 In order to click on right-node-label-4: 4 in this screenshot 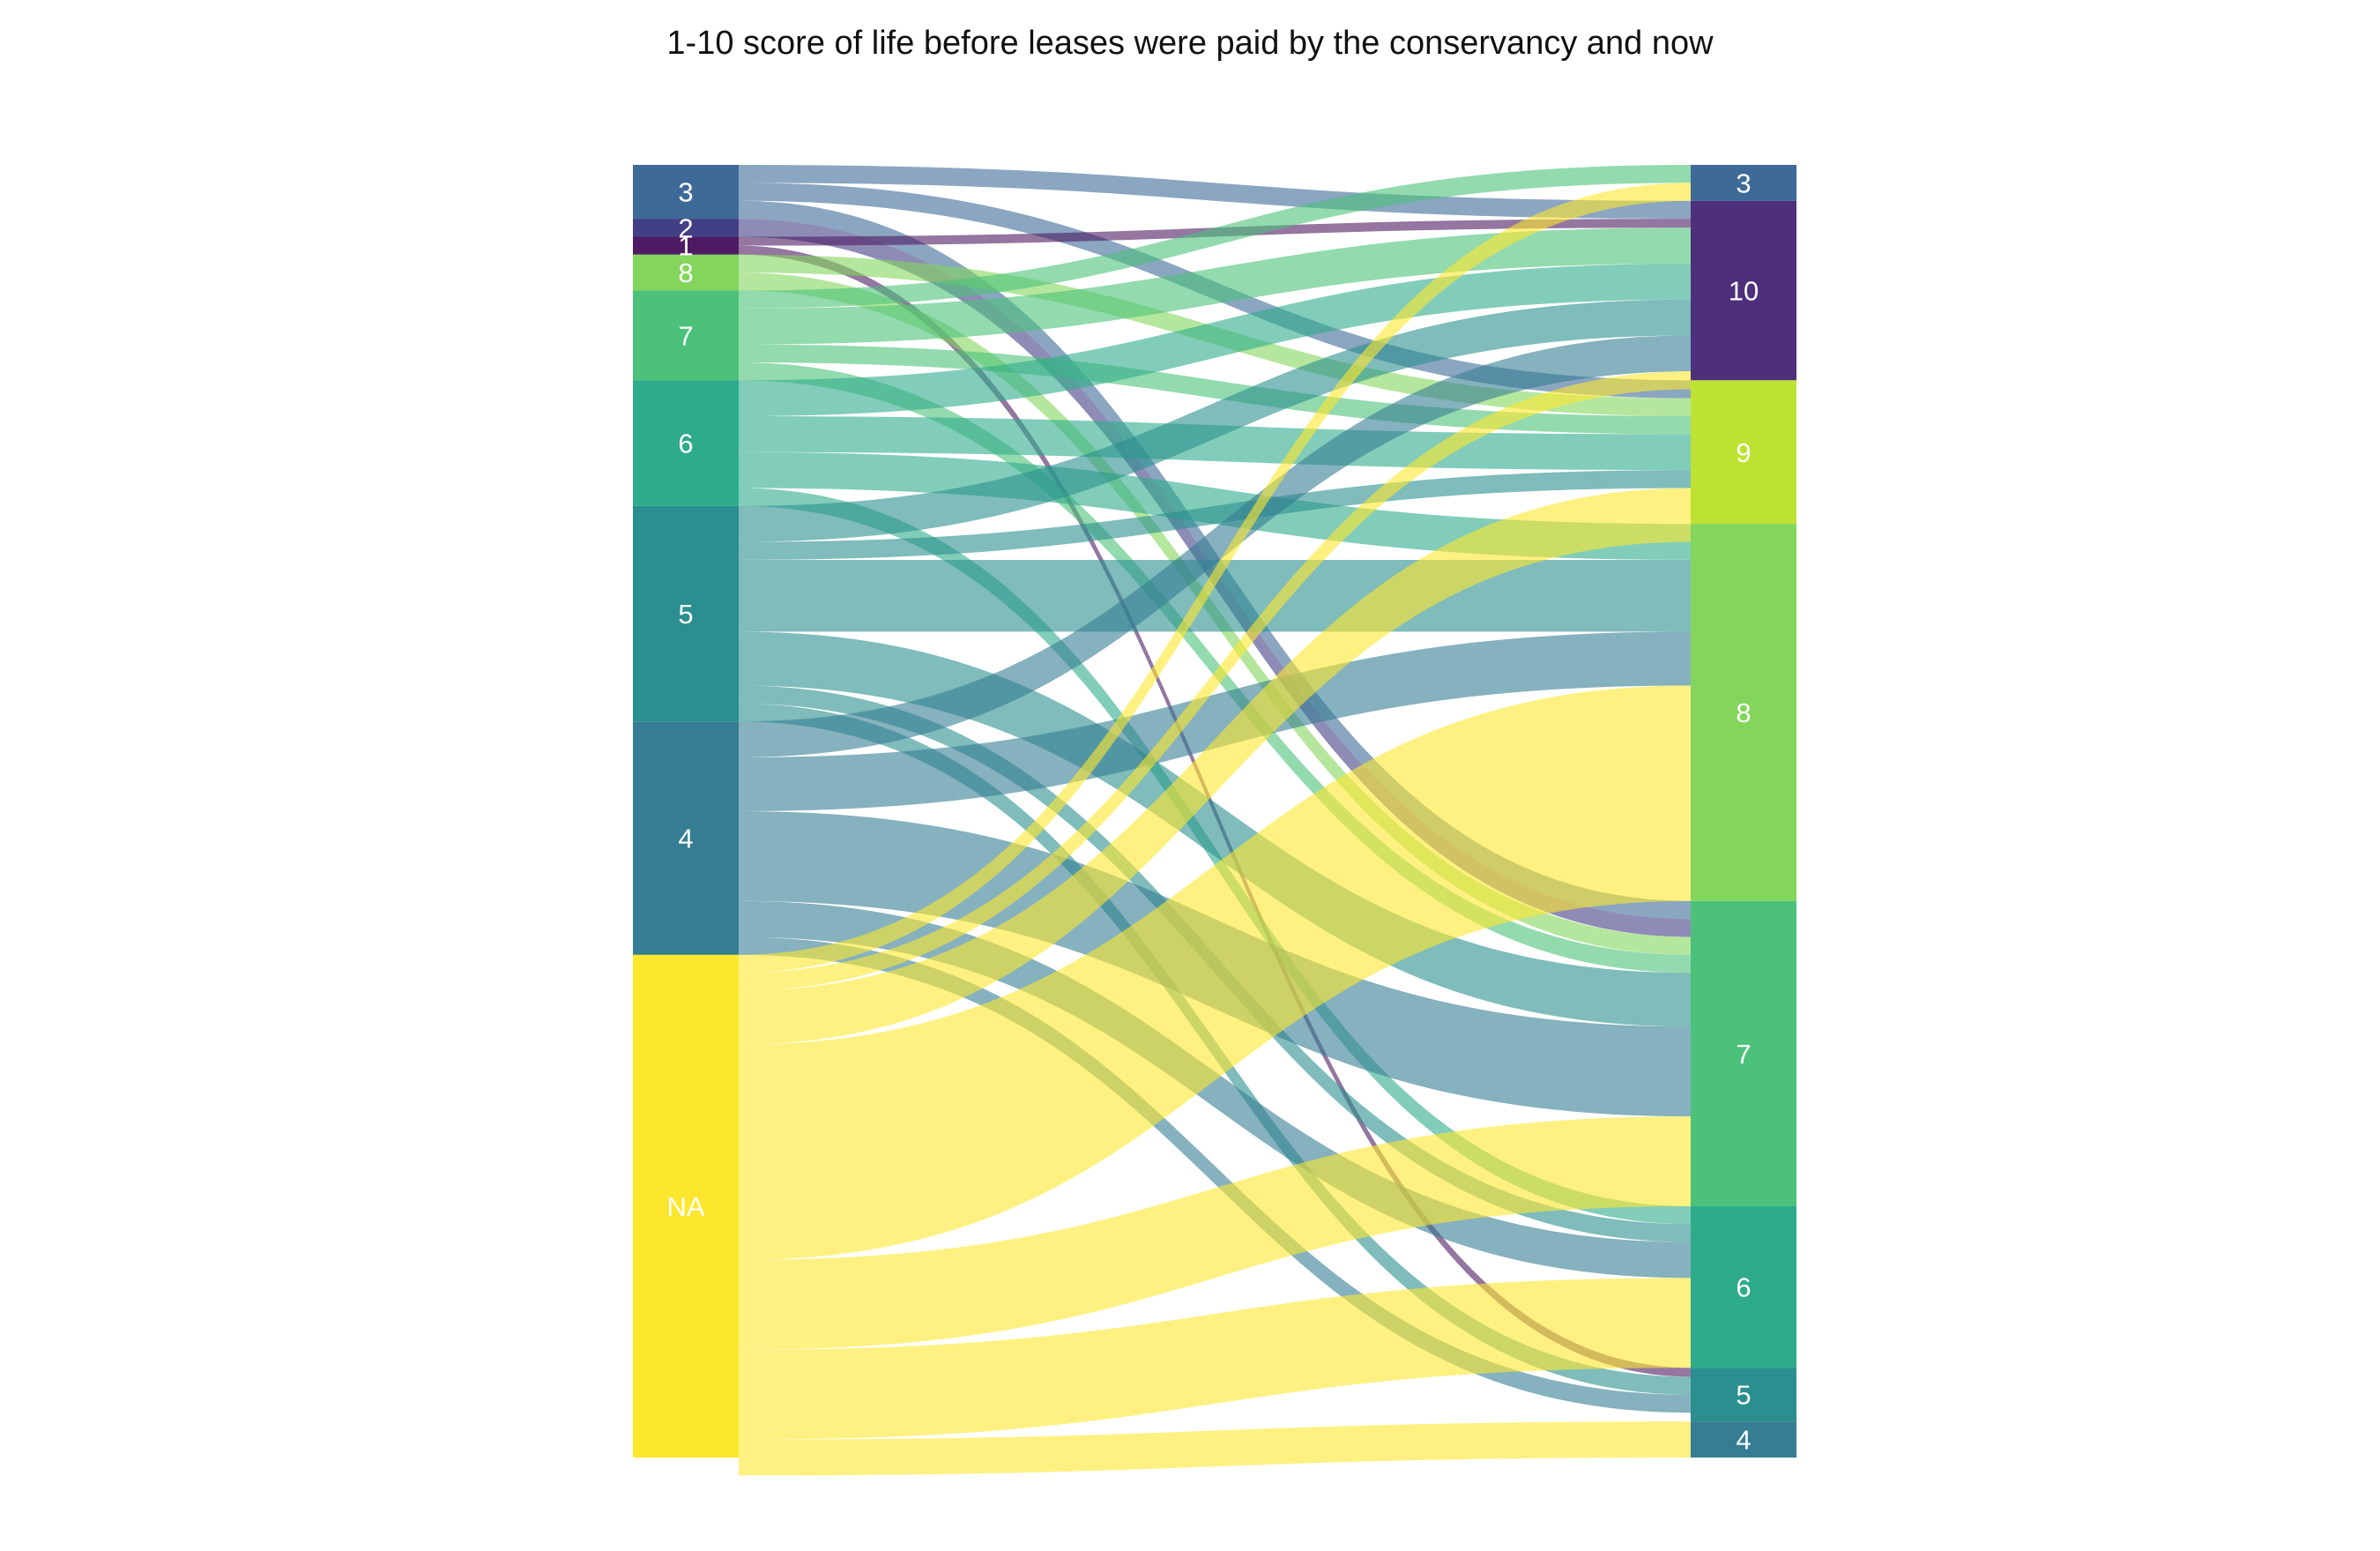, I will do `click(1743, 1440)`.